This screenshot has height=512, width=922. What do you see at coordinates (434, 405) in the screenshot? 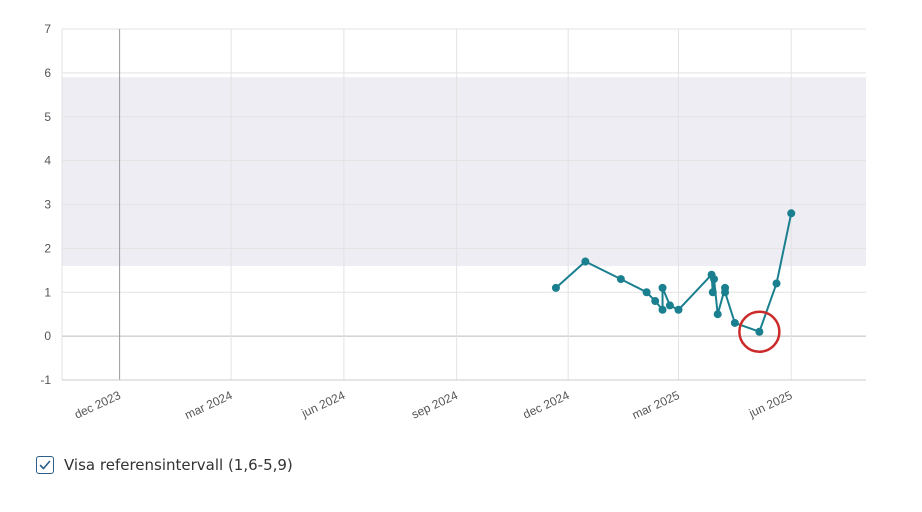
I see `x-tick-label: sep 2024` at bounding box center [434, 405].